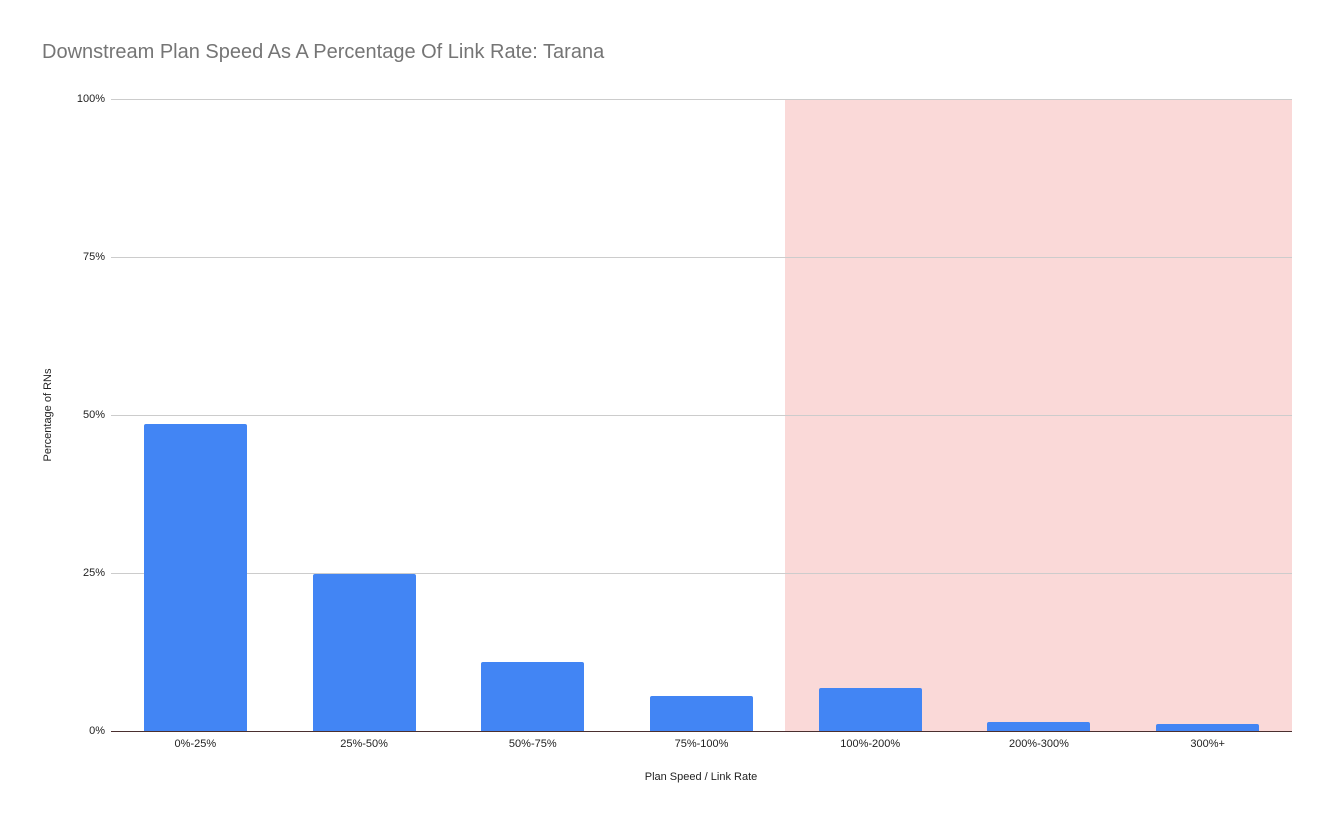 The width and height of the screenshot is (1333, 825). I want to click on x-tick-label: 0%-25%, so click(195, 744).